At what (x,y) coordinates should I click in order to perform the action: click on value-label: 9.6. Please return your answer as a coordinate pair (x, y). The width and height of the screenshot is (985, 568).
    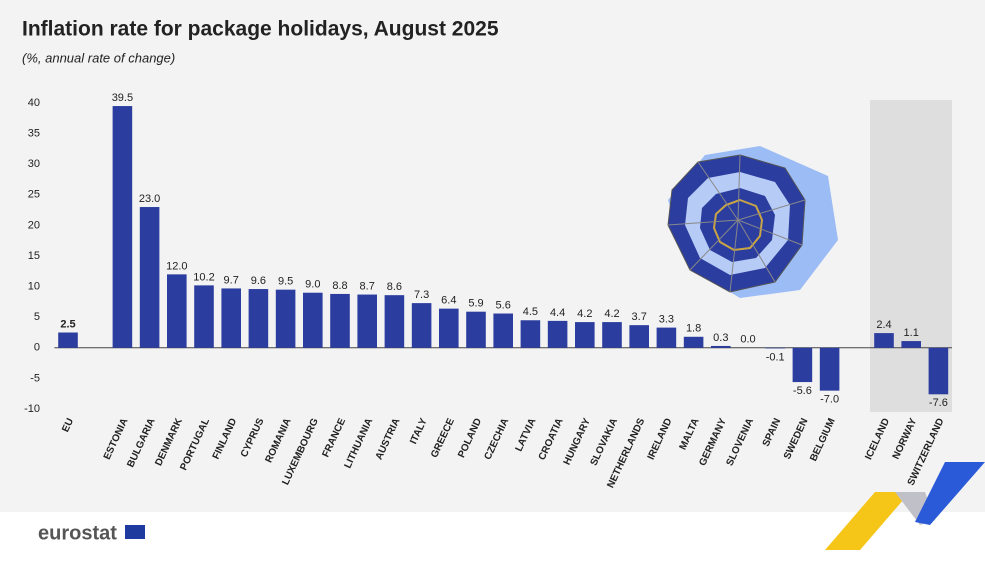
    Looking at the image, I should click on (258, 281).